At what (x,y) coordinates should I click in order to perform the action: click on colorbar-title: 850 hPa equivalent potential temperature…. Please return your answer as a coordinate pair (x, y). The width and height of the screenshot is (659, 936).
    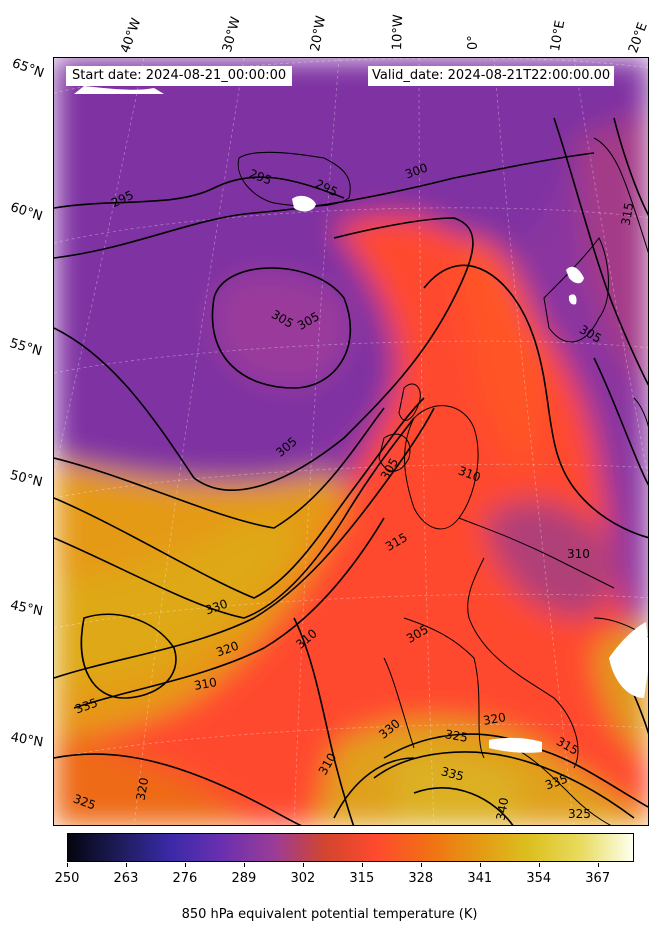
    Looking at the image, I should click on (329, 914).